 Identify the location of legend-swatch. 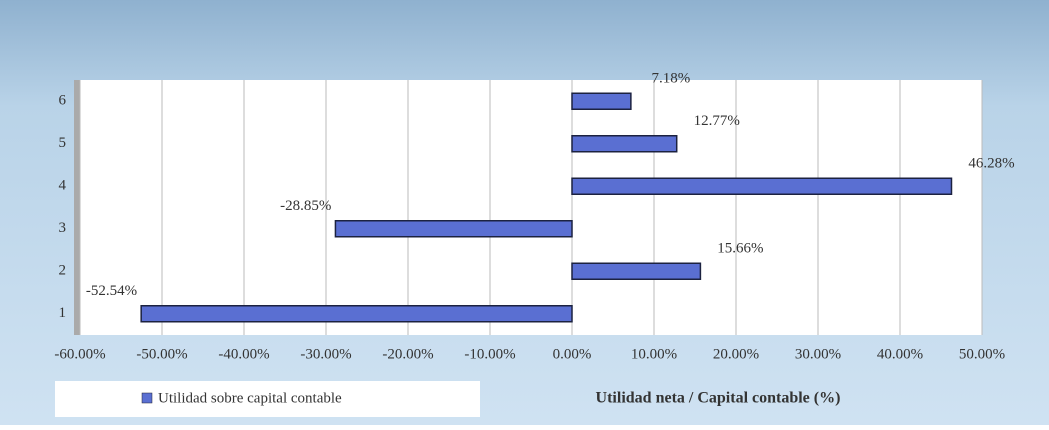
(147, 398).